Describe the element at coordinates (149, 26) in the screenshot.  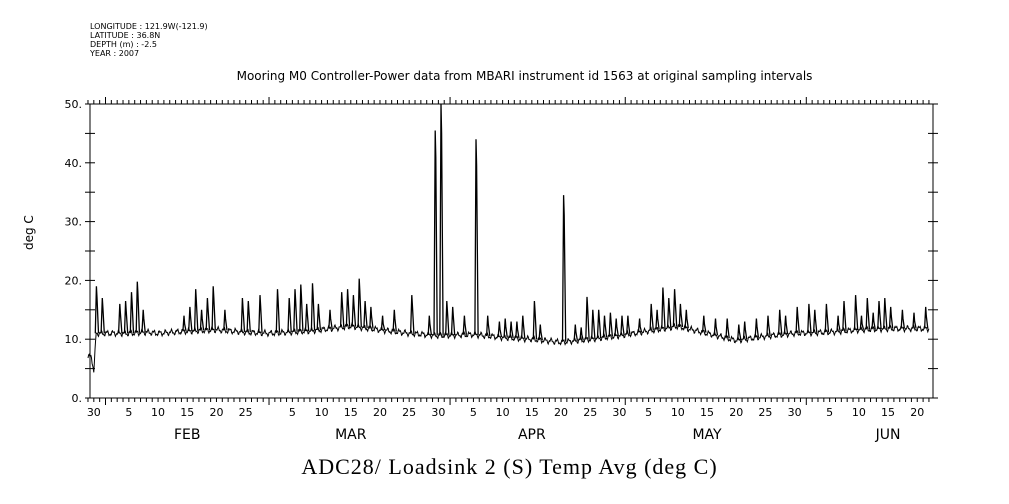
I see `longitude-label: LONGITUDE : 121.9W(-121.9)` at that location.